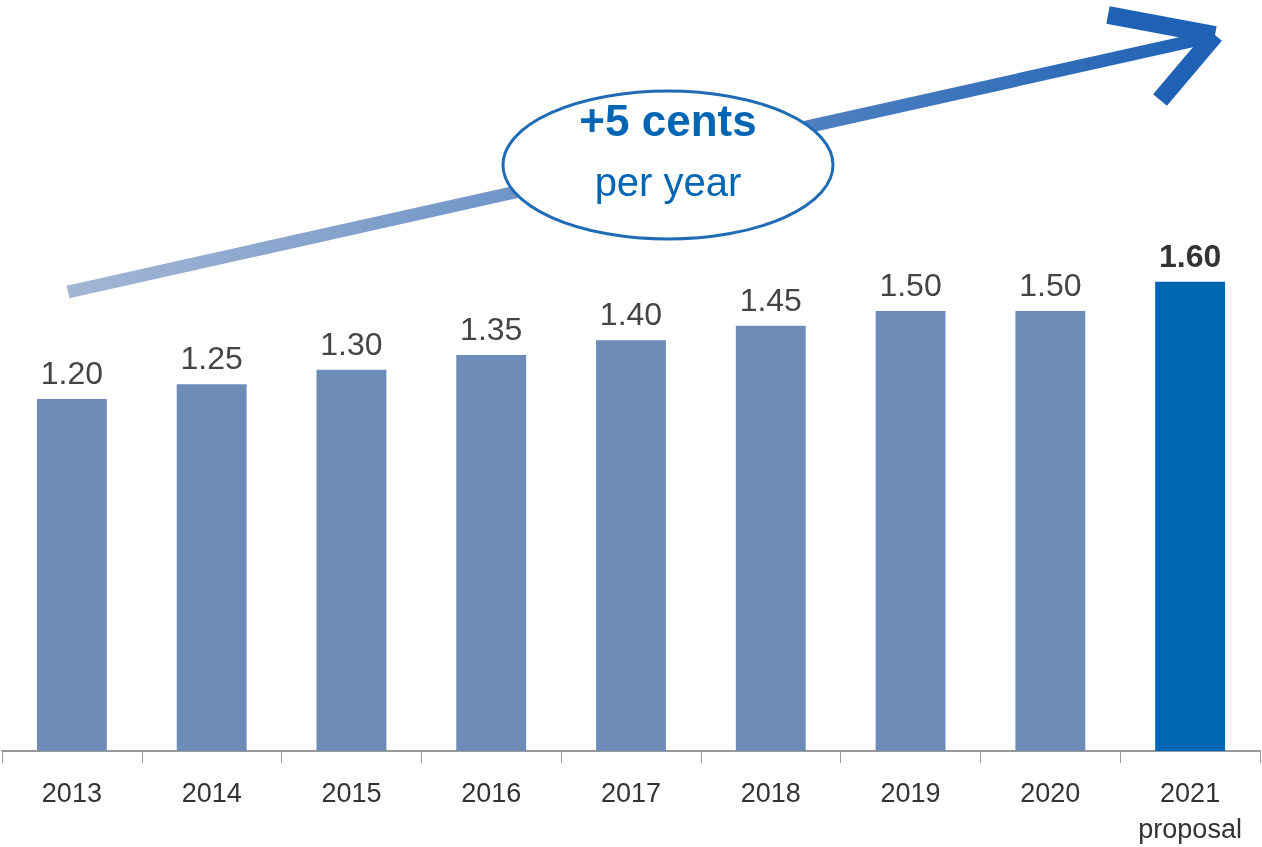 The height and width of the screenshot is (847, 1262). I want to click on x-tick-label: 2013, so click(71, 793).